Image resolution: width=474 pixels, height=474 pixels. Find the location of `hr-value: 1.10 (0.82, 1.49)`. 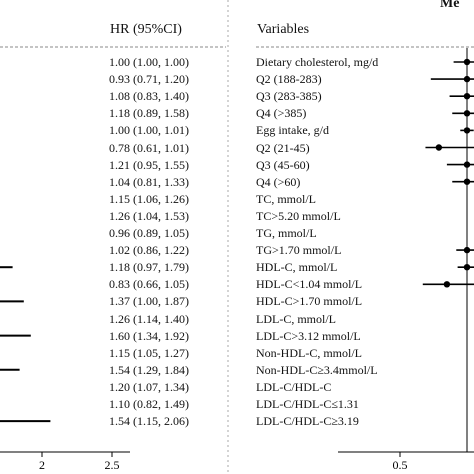

hr-value: 1.10 (0.82, 1.49) is located at coordinates (149, 404).